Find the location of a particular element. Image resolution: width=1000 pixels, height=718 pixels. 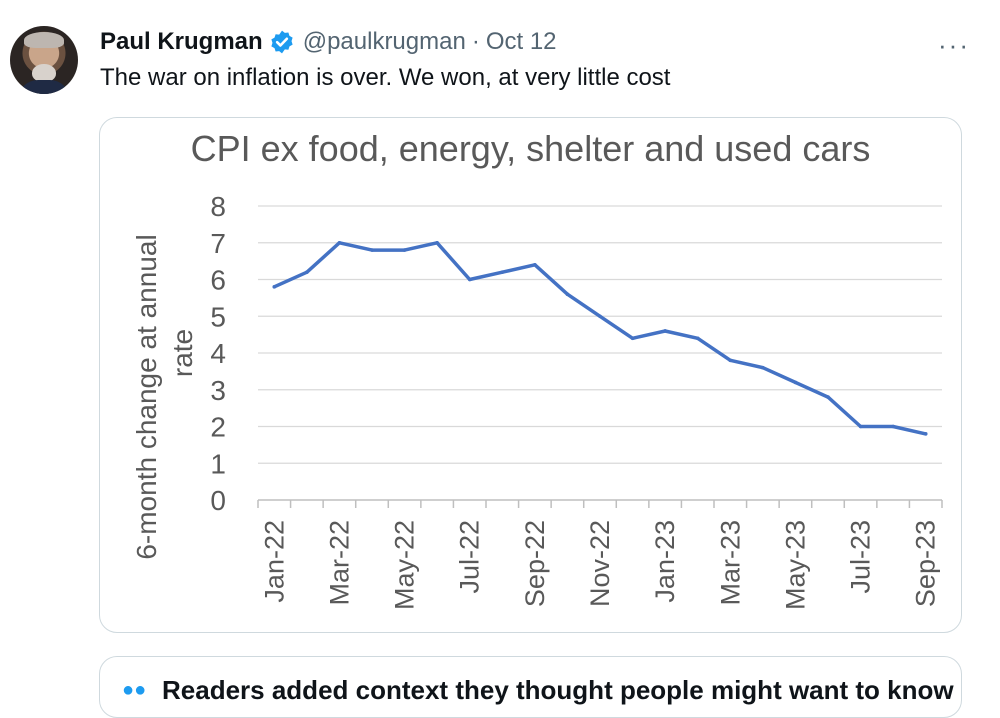

x-tick-label: Jan-22 is located at coordinates (274, 561).